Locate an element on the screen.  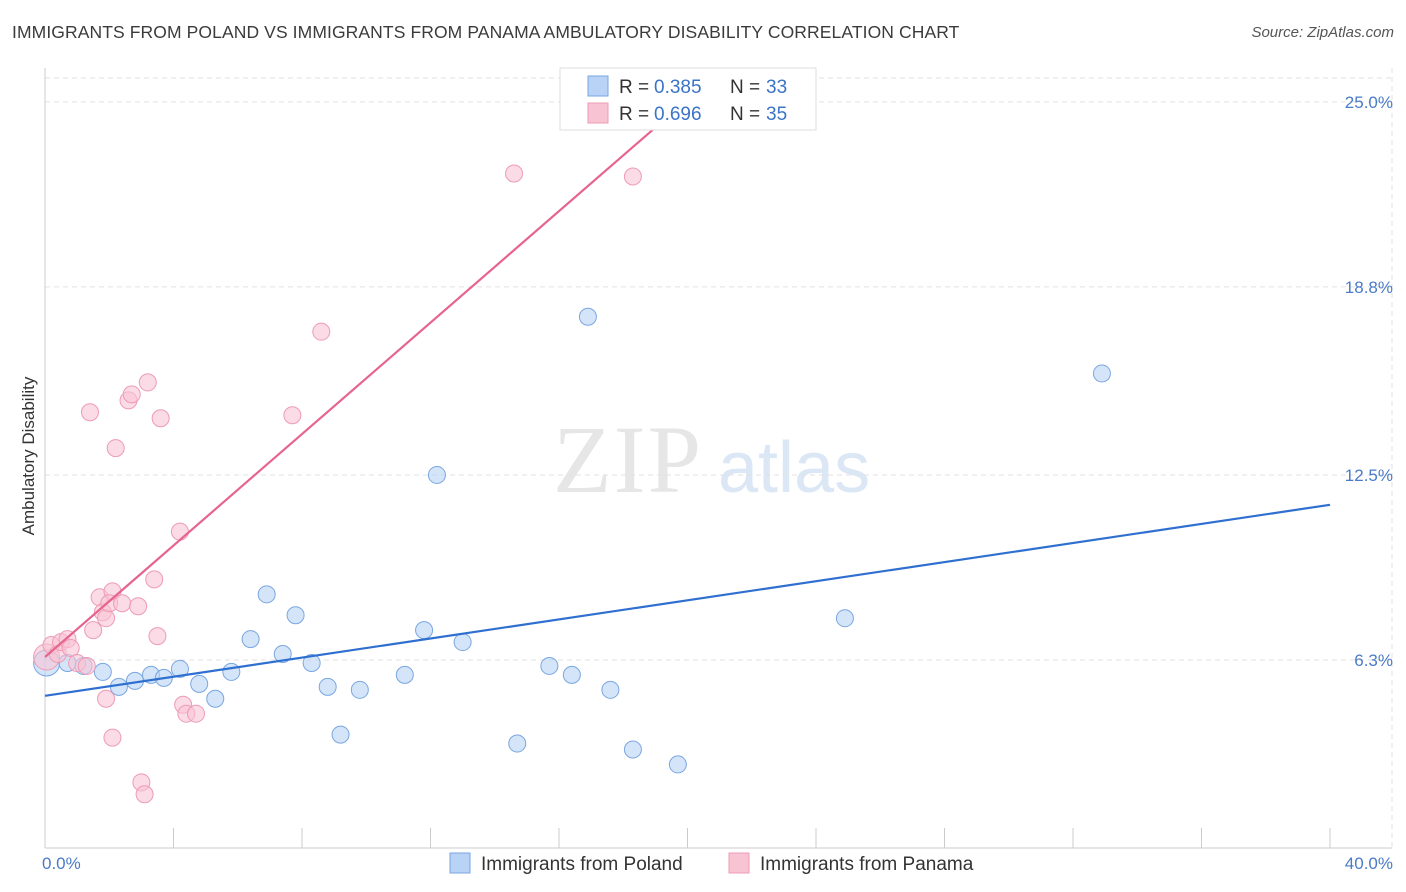
y-axis-label: Ambulatory Disability is located at coordinates (28, 455).